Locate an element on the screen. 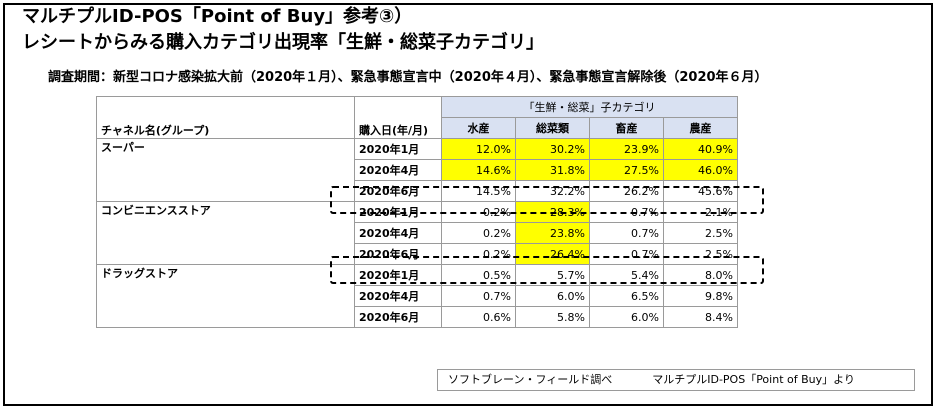 The width and height of the screenshot is (940, 413). highlight-dashed-box-convenience is located at coordinates (547, 270).